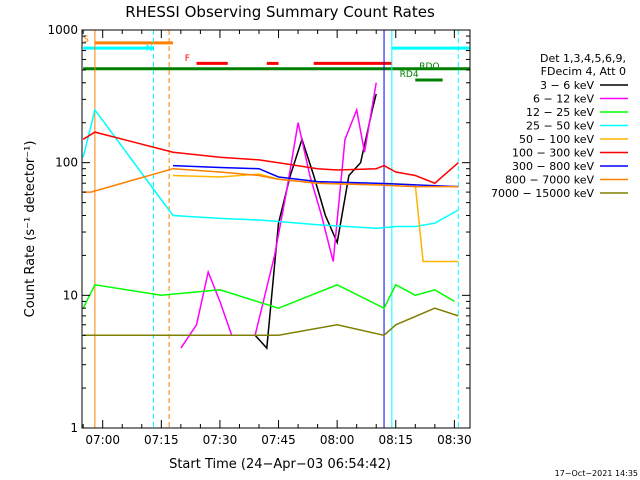 The width and height of the screenshot is (640, 480). Describe the element at coordinates (220, 440) in the screenshot. I see `x-tick-label: 07:30` at that location.